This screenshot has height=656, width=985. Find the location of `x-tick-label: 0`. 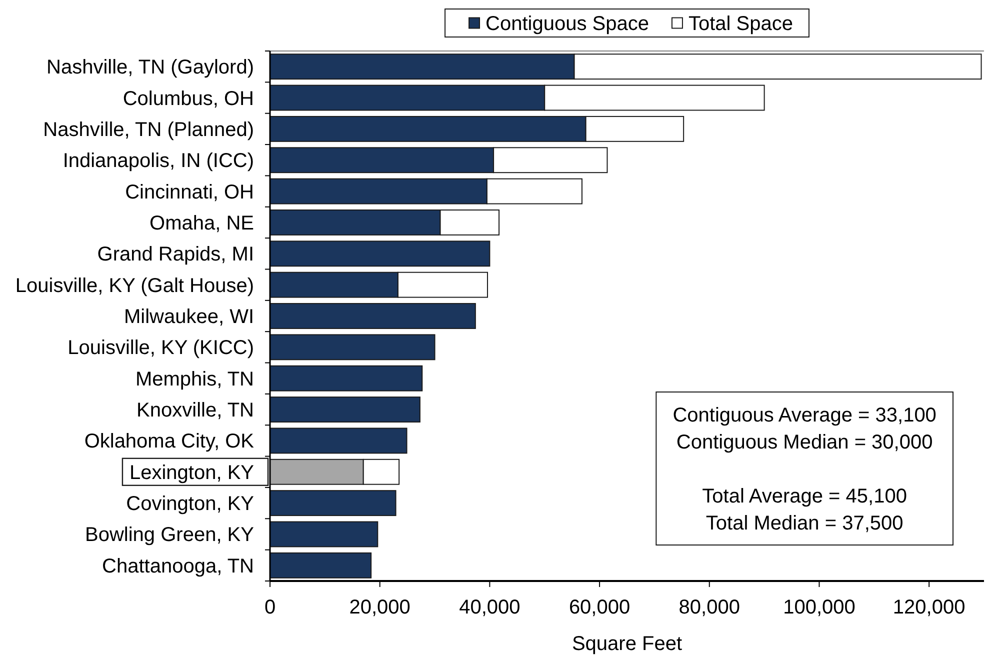

x-tick-label: 0 is located at coordinates (270, 607).